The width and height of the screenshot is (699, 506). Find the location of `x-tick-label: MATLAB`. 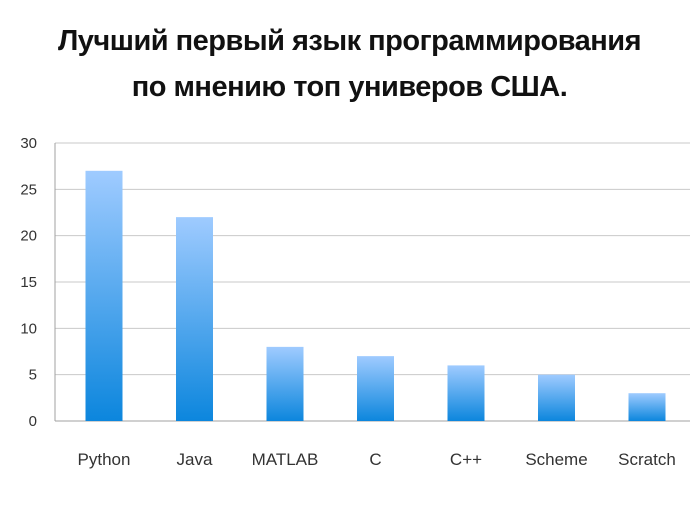

x-tick-label: MATLAB is located at coordinates (285, 459).